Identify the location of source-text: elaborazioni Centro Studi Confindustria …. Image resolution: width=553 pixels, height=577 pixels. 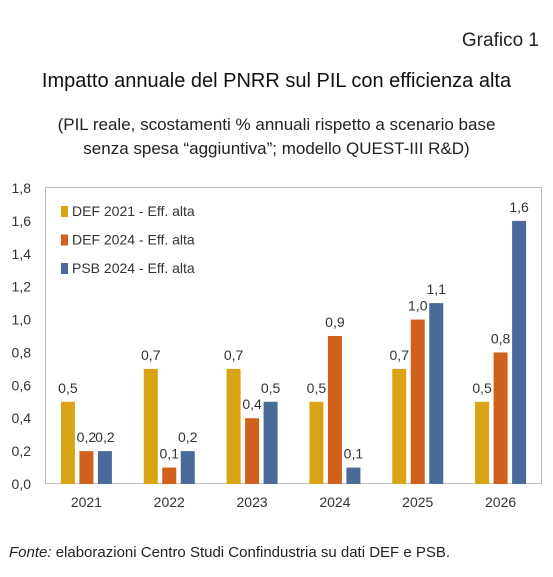
(251, 552).